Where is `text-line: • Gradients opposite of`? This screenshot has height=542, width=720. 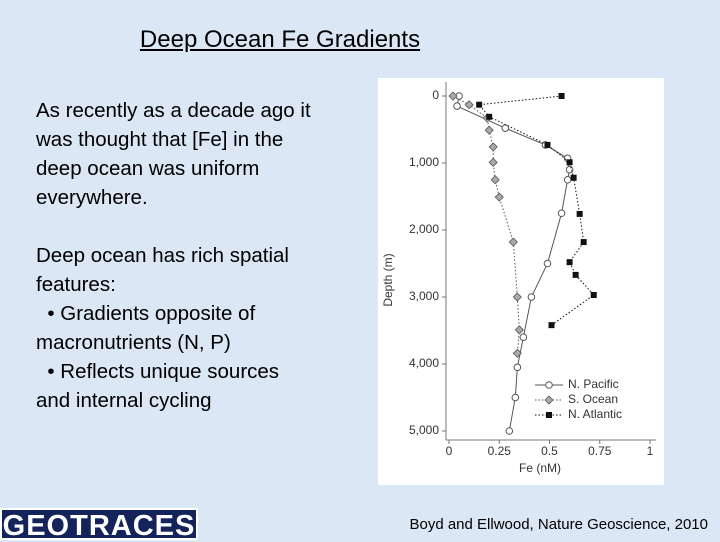 text-line: • Gradients opposite of is located at coordinates (146, 313).